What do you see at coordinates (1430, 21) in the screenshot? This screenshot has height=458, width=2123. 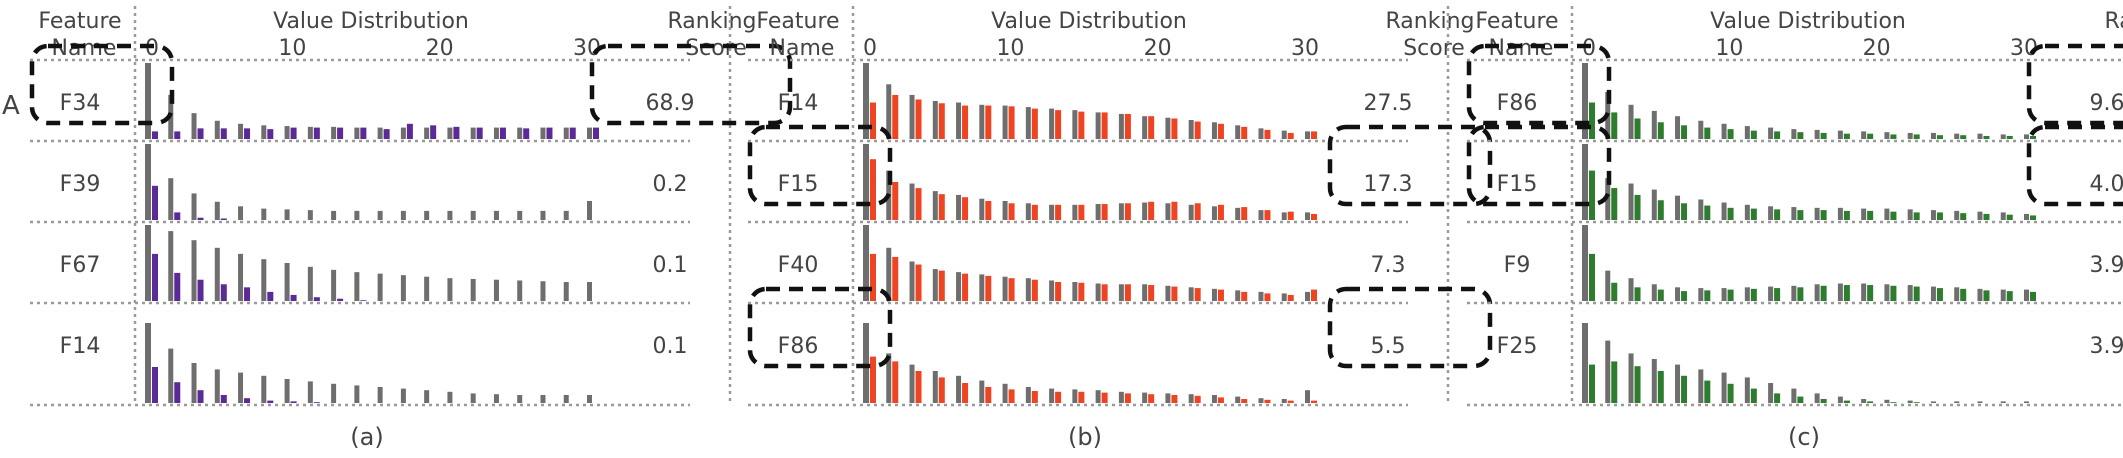 I see `header-ranking-label: Ranking` at bounding box center [1430, 21].